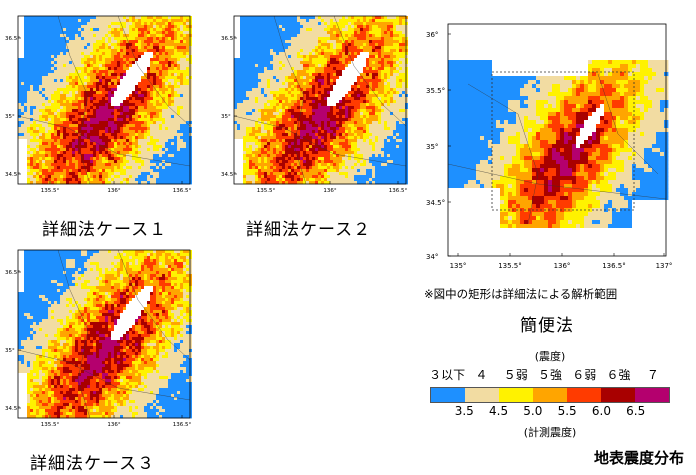 The width and height of the screenshot is (696, 475). Describe the element at coordinates (309, 230) in the screenshot. I see `detail-case-2-label: 詳細法ケース２` at that location.